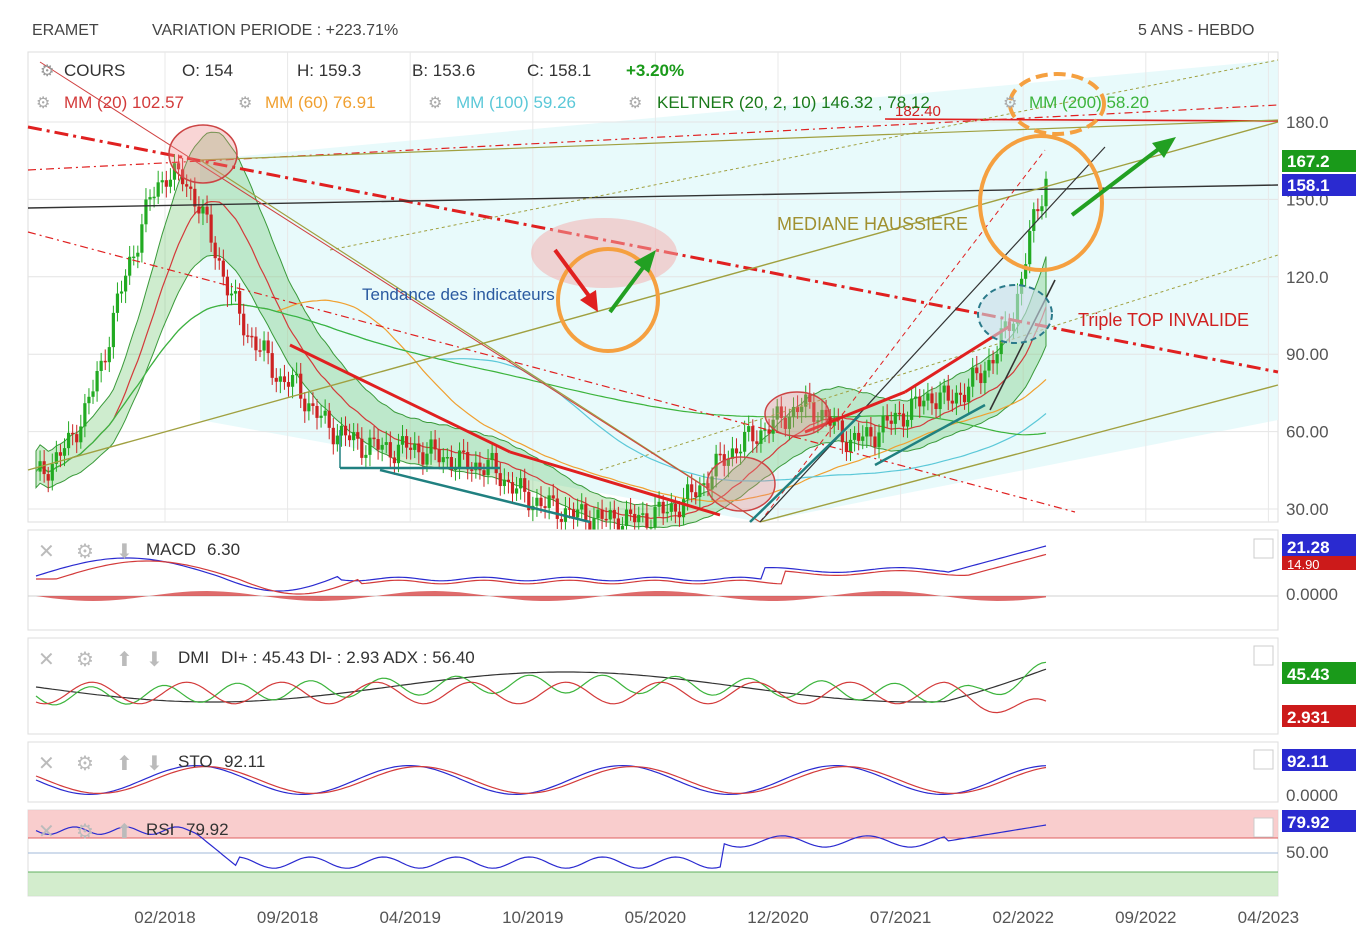  Describe the element at coordinates (46, 832) in the screenshot. I see `rsi-close-icon: ✕` at that location.